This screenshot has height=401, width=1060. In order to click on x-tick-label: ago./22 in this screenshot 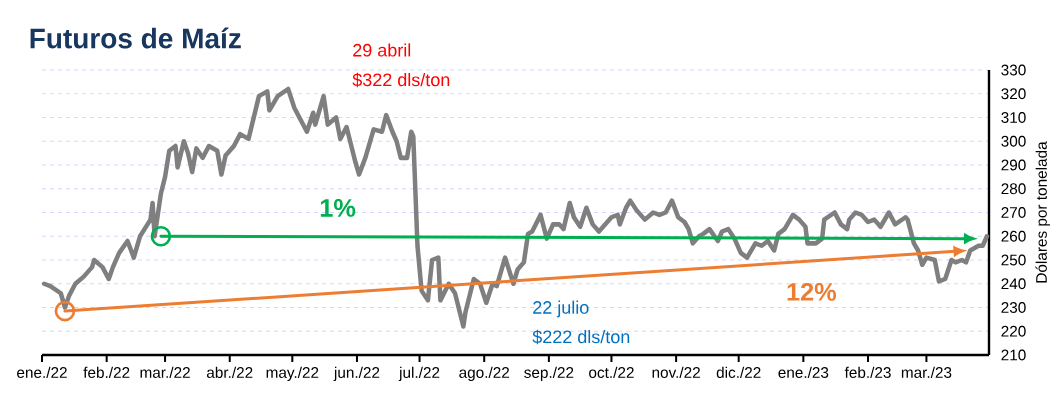, I will do `click(484, 373)`.